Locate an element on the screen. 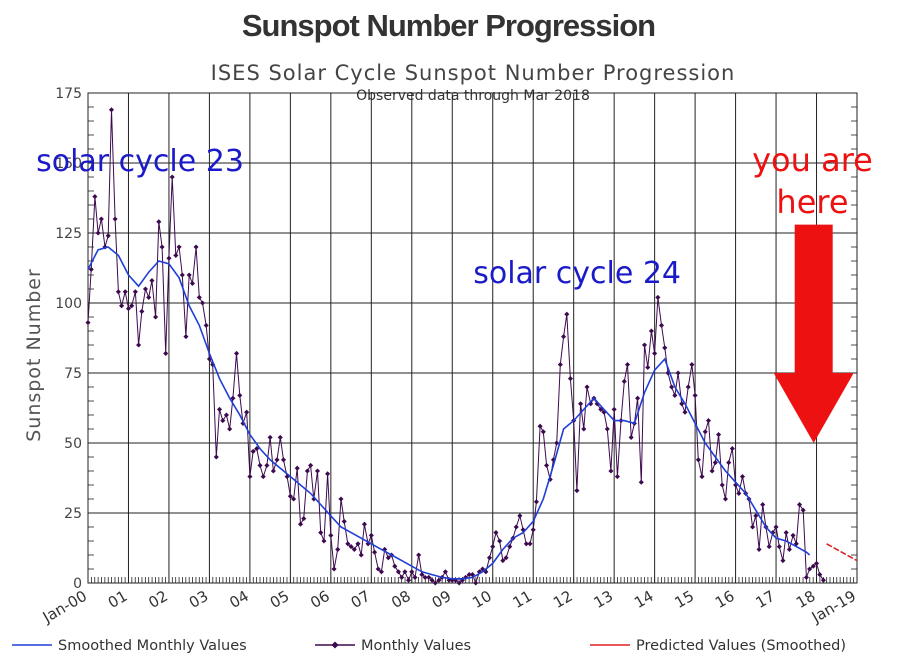 This screenshot has width=897, height=666. legend-label: Monthly Values is located at coordinates (416, 646).